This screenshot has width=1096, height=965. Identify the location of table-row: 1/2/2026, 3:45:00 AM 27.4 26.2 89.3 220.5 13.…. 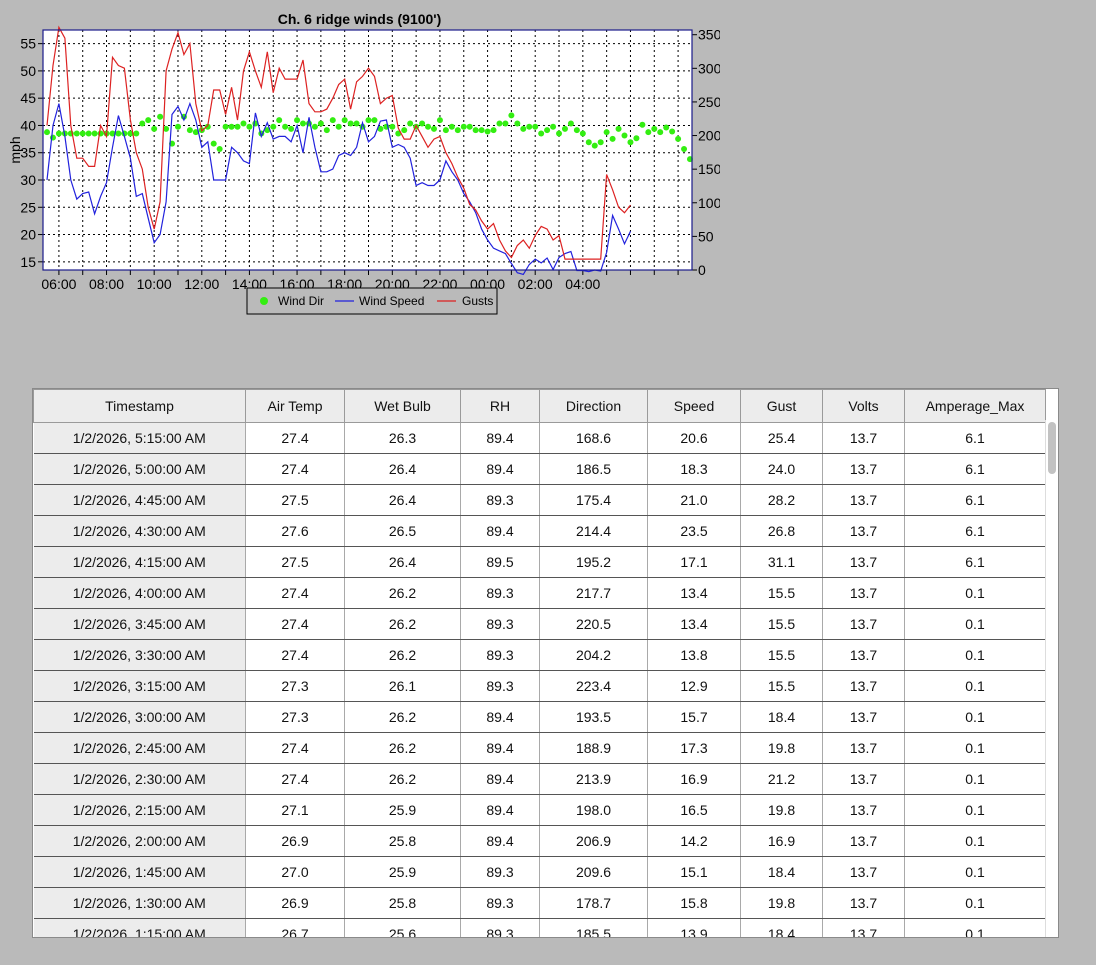
(539, 624).